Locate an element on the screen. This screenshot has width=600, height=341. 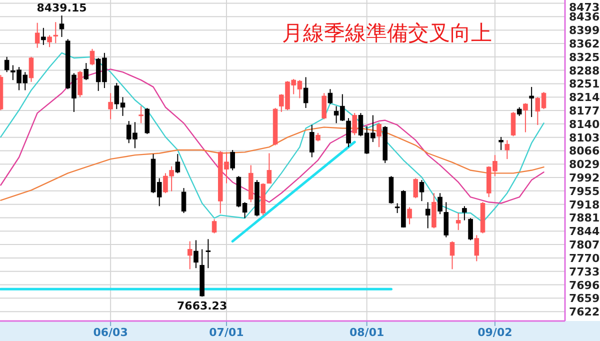
y-tick-label: 7881 is located at coordinates (584, 218).